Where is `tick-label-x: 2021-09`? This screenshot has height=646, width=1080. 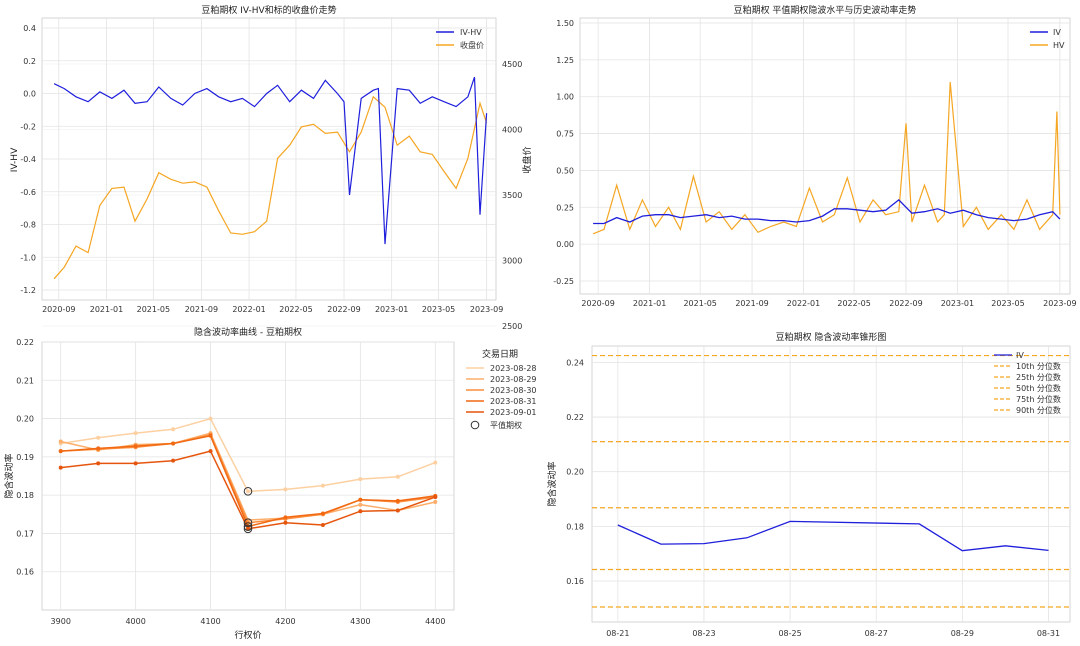 tick-label-x: 2021-09 is located at coordinates (751, 303).